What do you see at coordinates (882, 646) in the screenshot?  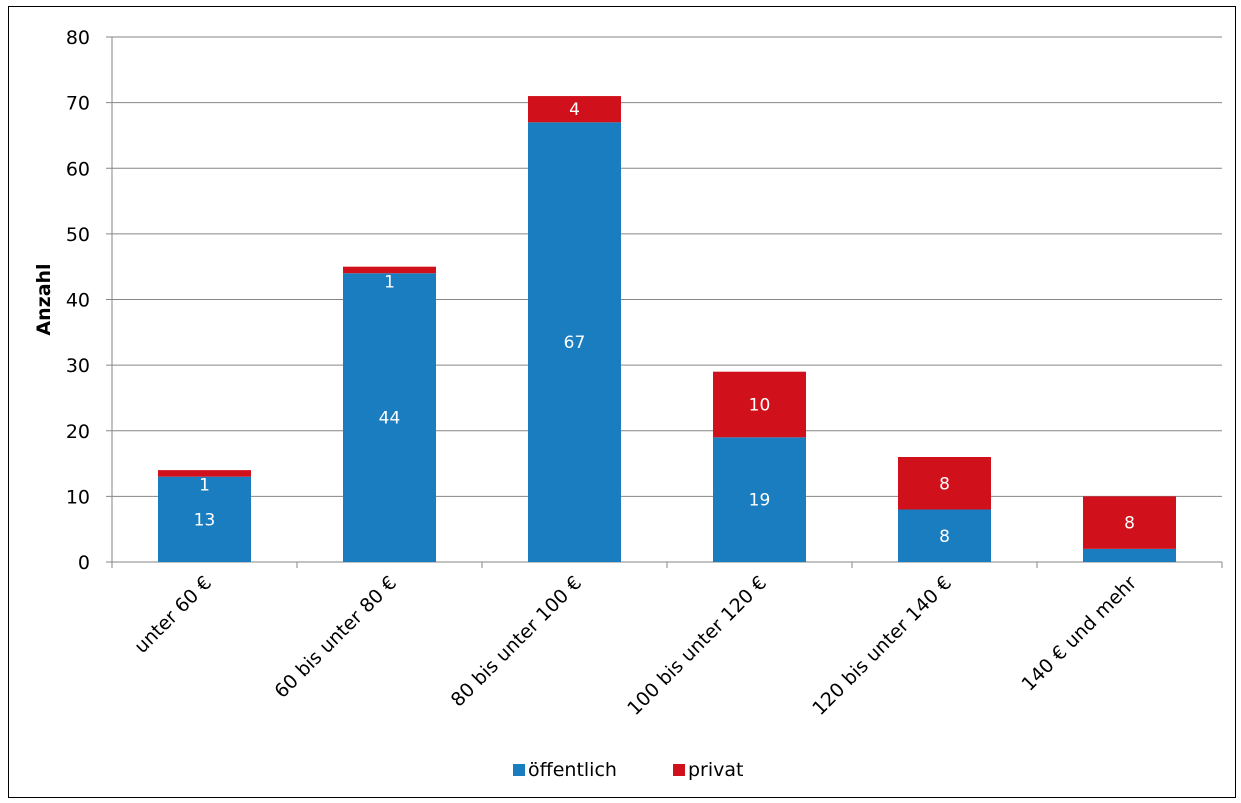 I see `x-category-label: 120 bis unter 140 €` at bounding box center [882, 646].